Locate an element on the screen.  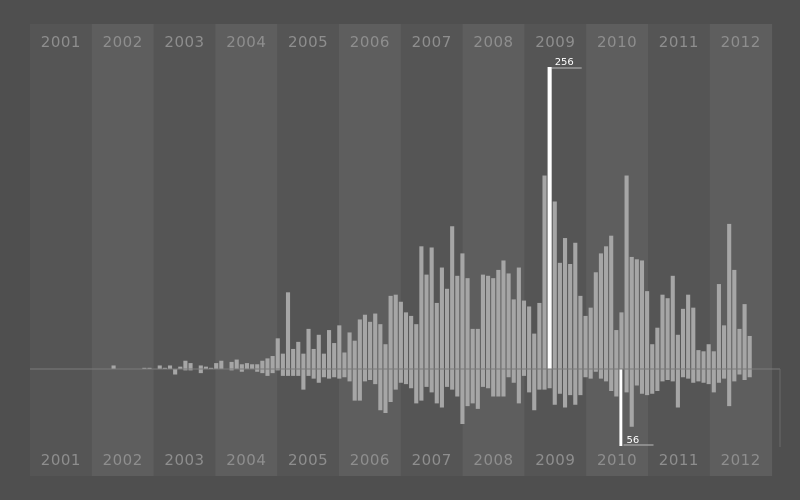
year-label-bottom-2001: 2001 is located at coordinates (61, 460).